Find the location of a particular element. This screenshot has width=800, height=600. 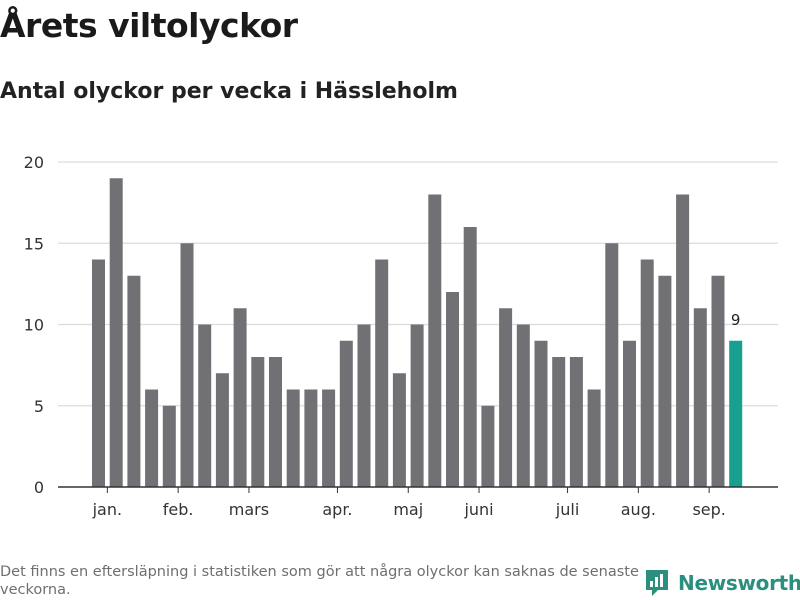

x-tick-label: juni is located at coordinates (478, 509).